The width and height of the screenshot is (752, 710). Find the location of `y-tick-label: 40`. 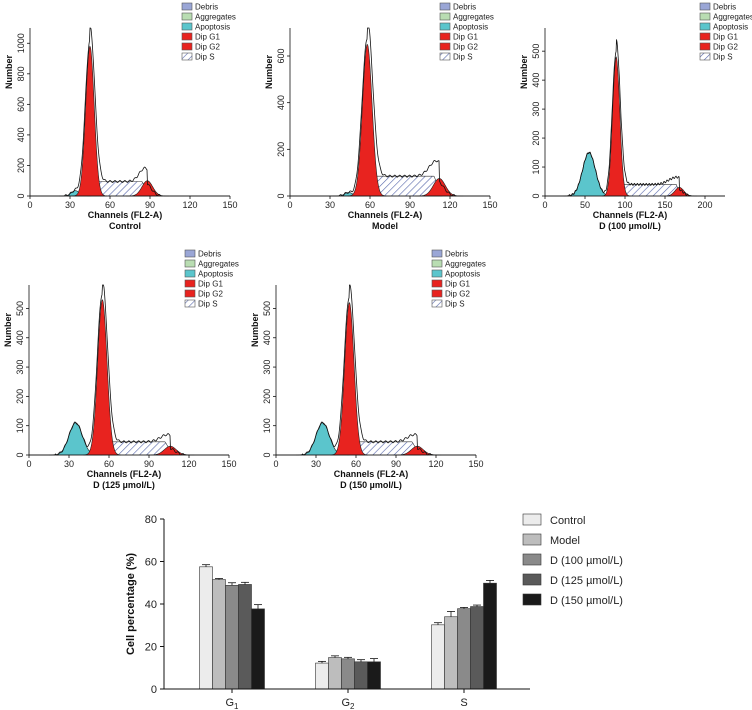

y-tick-label: 40 is located at coordinates (151, 605).